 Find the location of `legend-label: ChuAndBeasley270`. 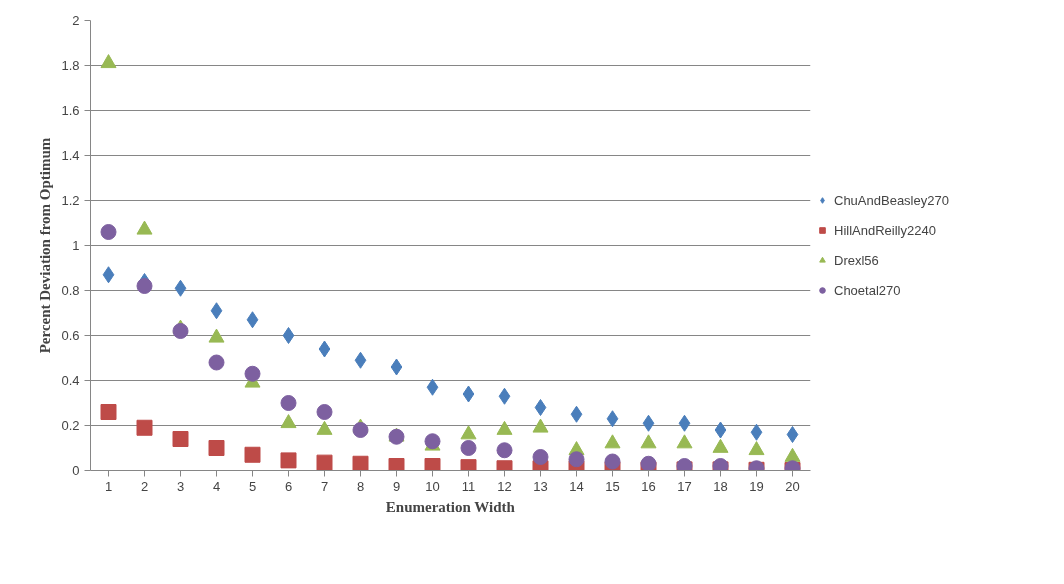

legend-label: ChuAndBeasley270 is located at coordinates (891, 200).